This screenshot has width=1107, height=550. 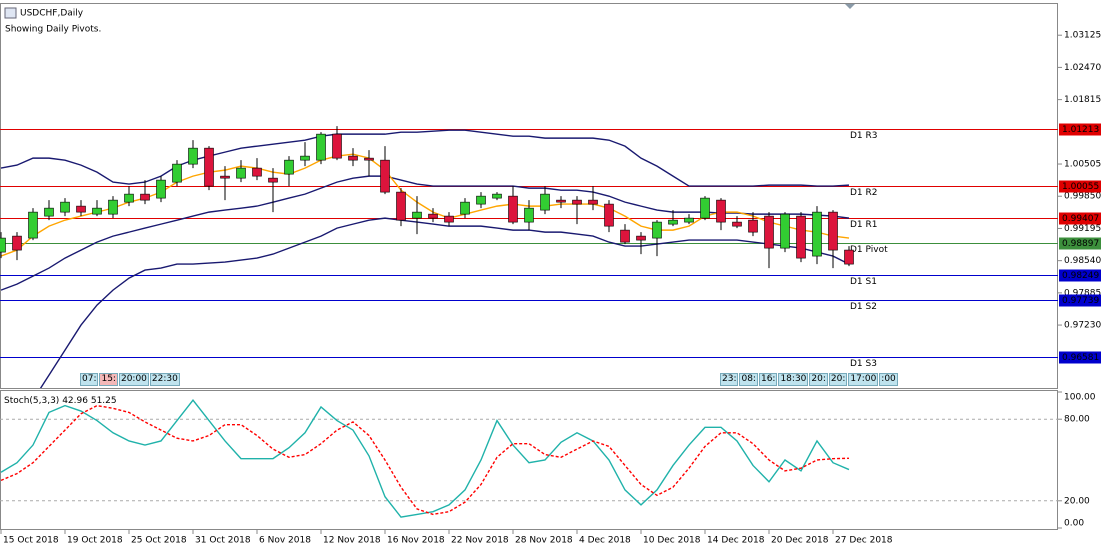 What do you see at coordinates (53, 30) in the screenshot?
I see `subtitle: Showing Daily Pivots.` at bounding box center [53, 30].